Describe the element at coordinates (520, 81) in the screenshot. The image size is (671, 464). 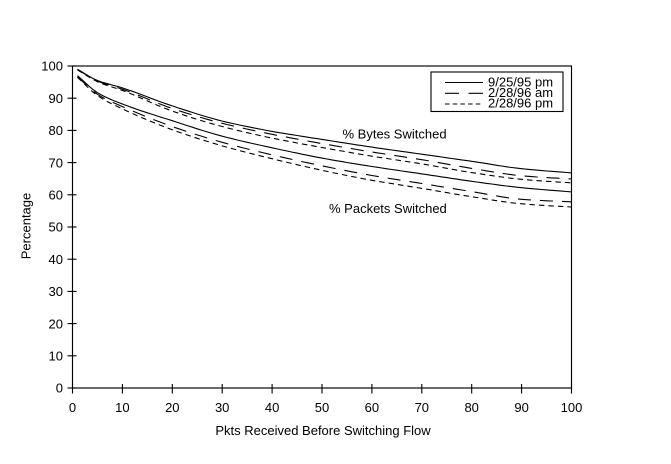
I see `svg-text: 9/25/95 pm` at that location.